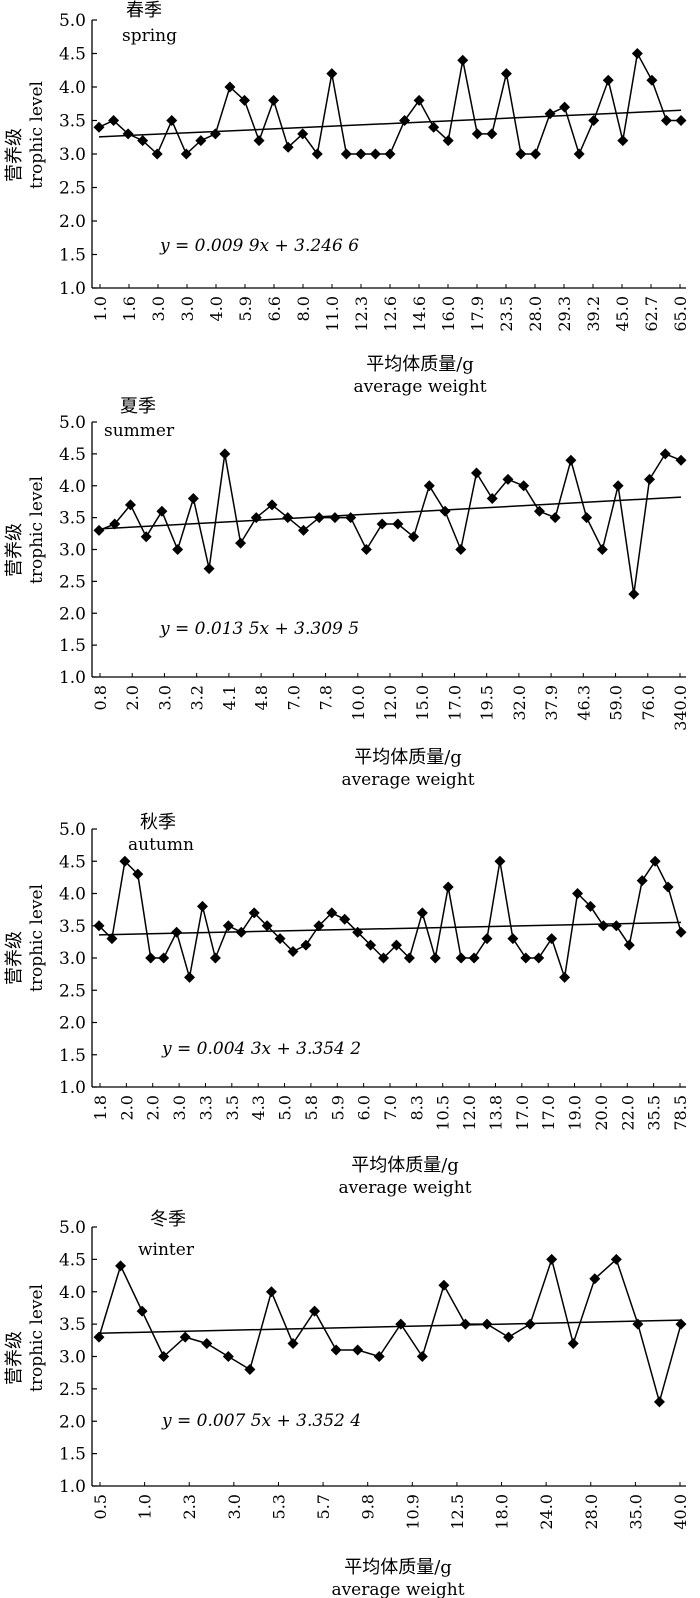  Describe the element at coordinates (627, 1113) in the screenshot. I see `x-tick-label: 22.0` at that location.